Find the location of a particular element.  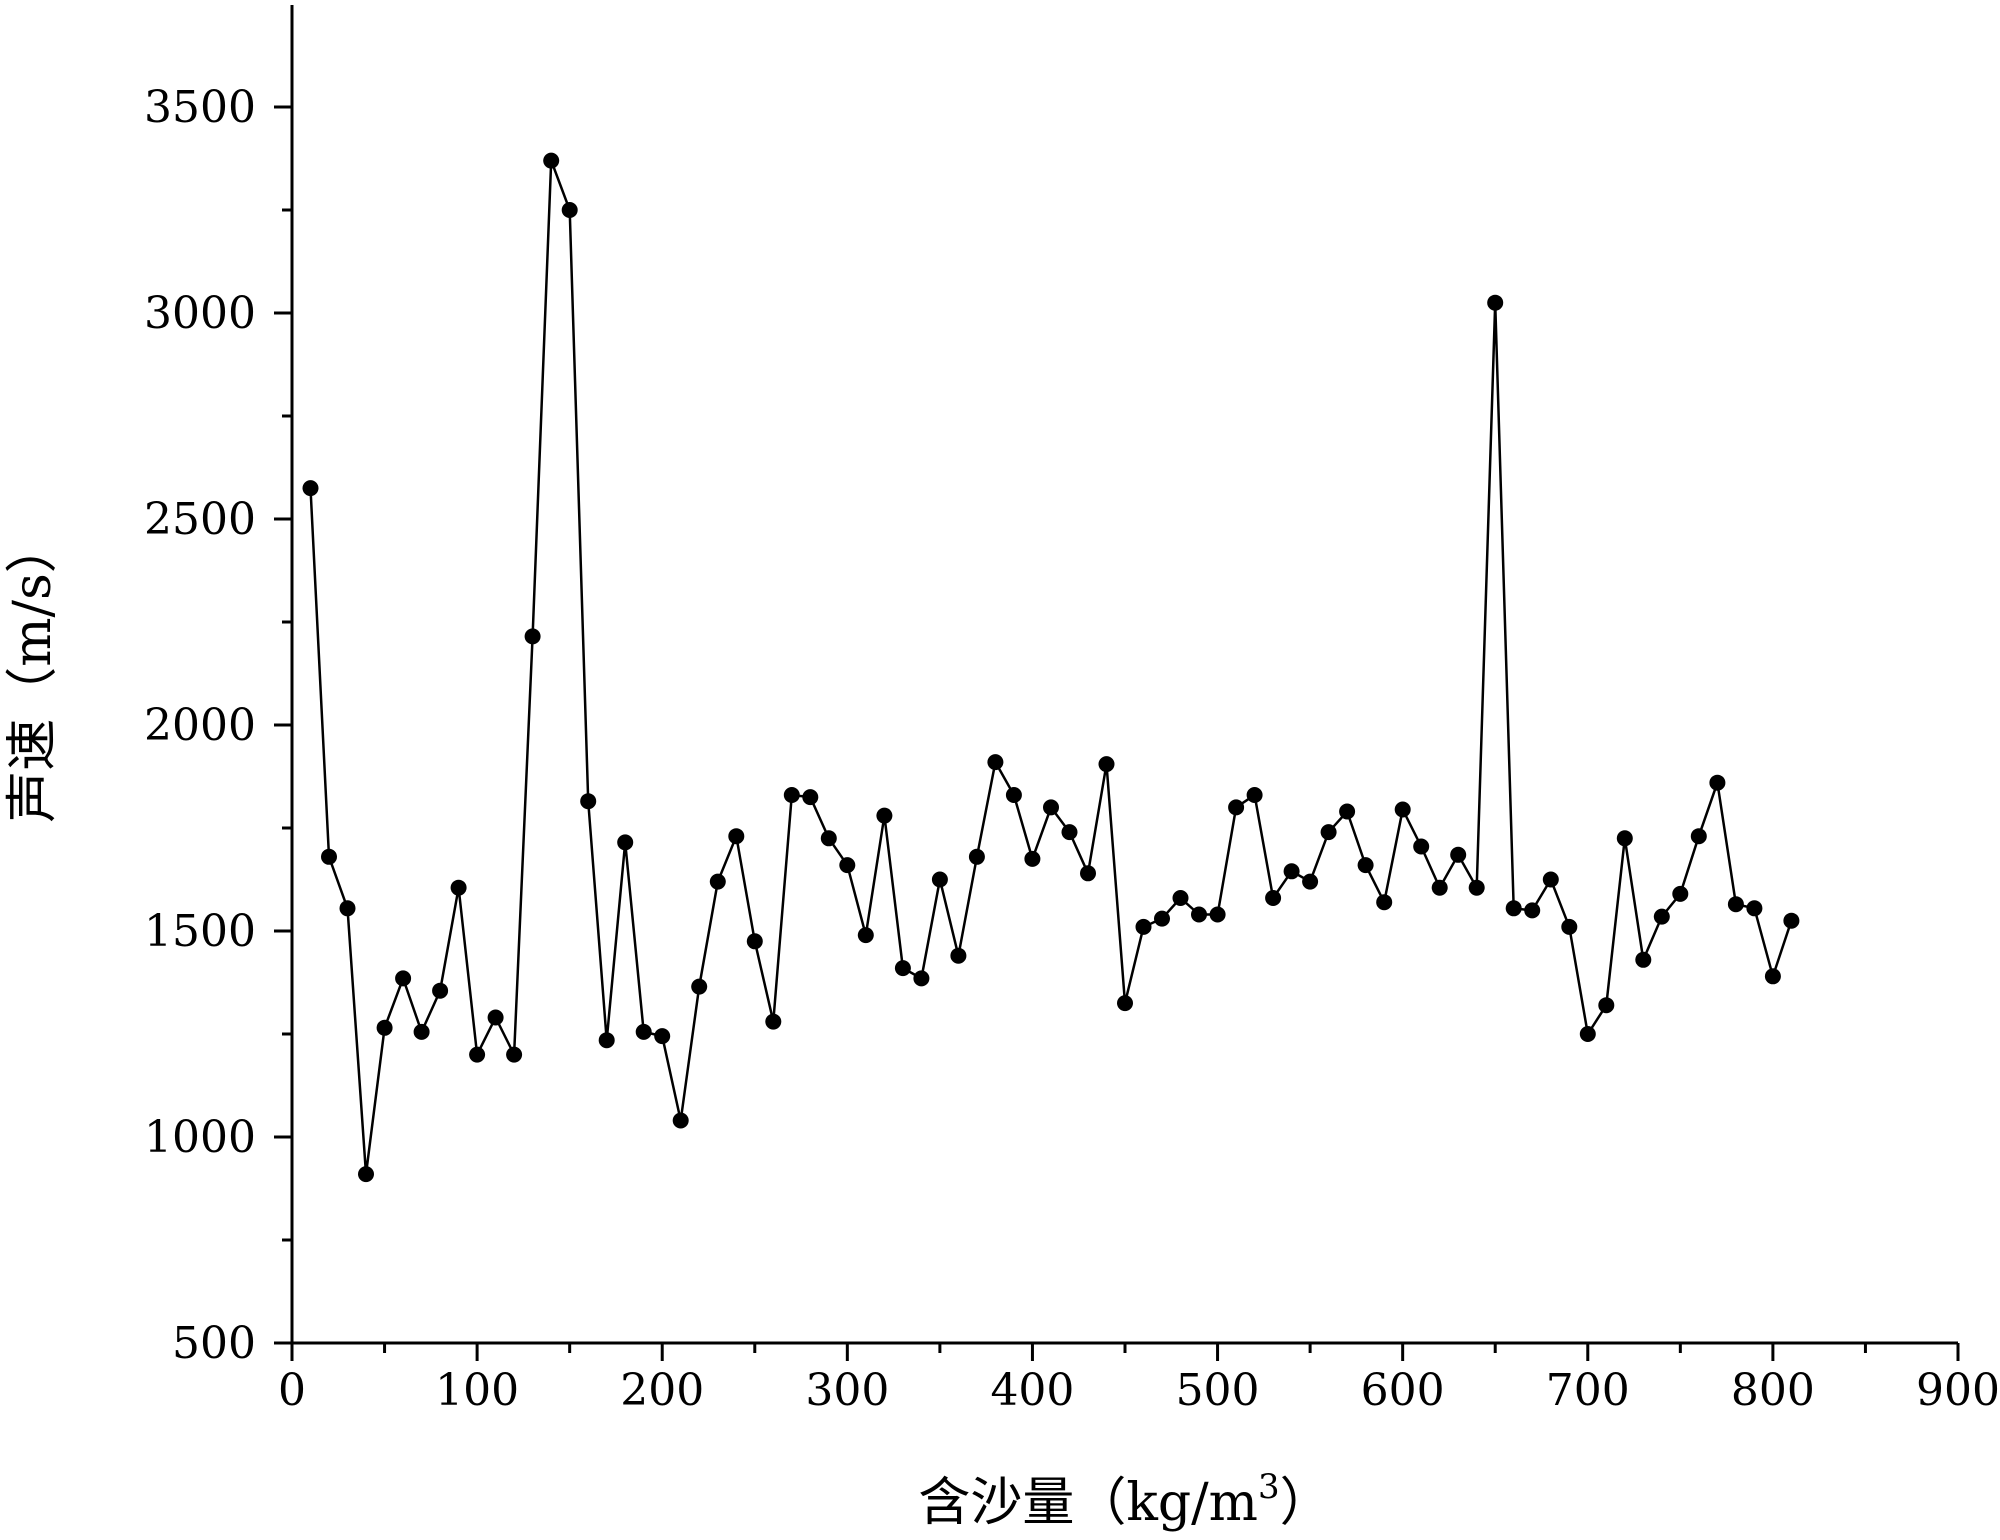

y-tick-label: 3500 is located at coordinates (200, 107).